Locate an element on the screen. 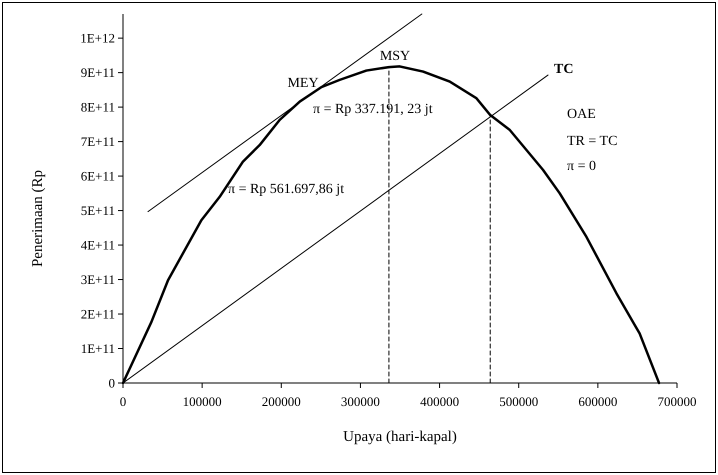 The height and width of the screenshot is (475, 718). y-tick-label: 7E+11 is located at coordinates (97, 142).